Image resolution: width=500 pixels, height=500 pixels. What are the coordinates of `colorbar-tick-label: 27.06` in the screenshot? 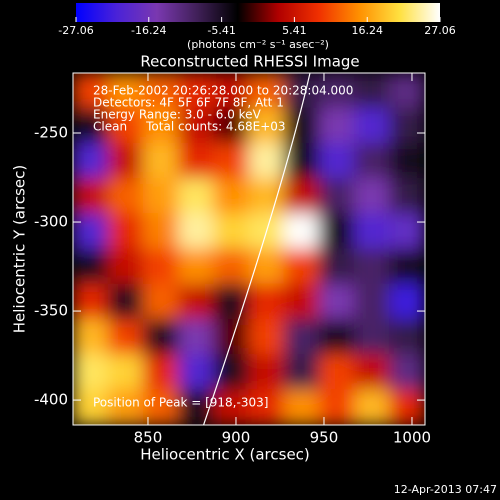 It's located at (440, 30).